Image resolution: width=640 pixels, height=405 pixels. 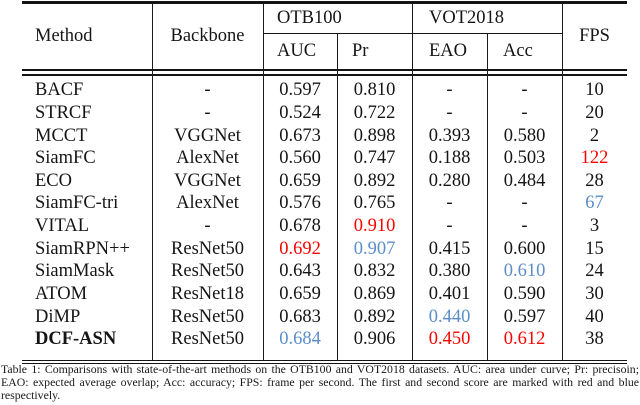 I want to click on value-cell: 0.484, so click(x=524, y=180).